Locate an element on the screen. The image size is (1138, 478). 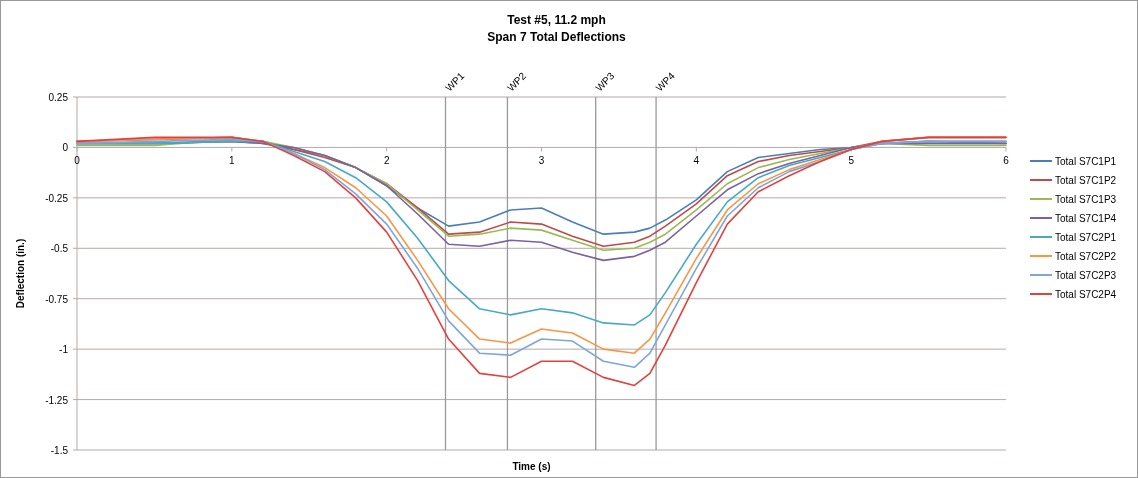
y-tick-label: -1.5 is located at coordinates (59, 450).